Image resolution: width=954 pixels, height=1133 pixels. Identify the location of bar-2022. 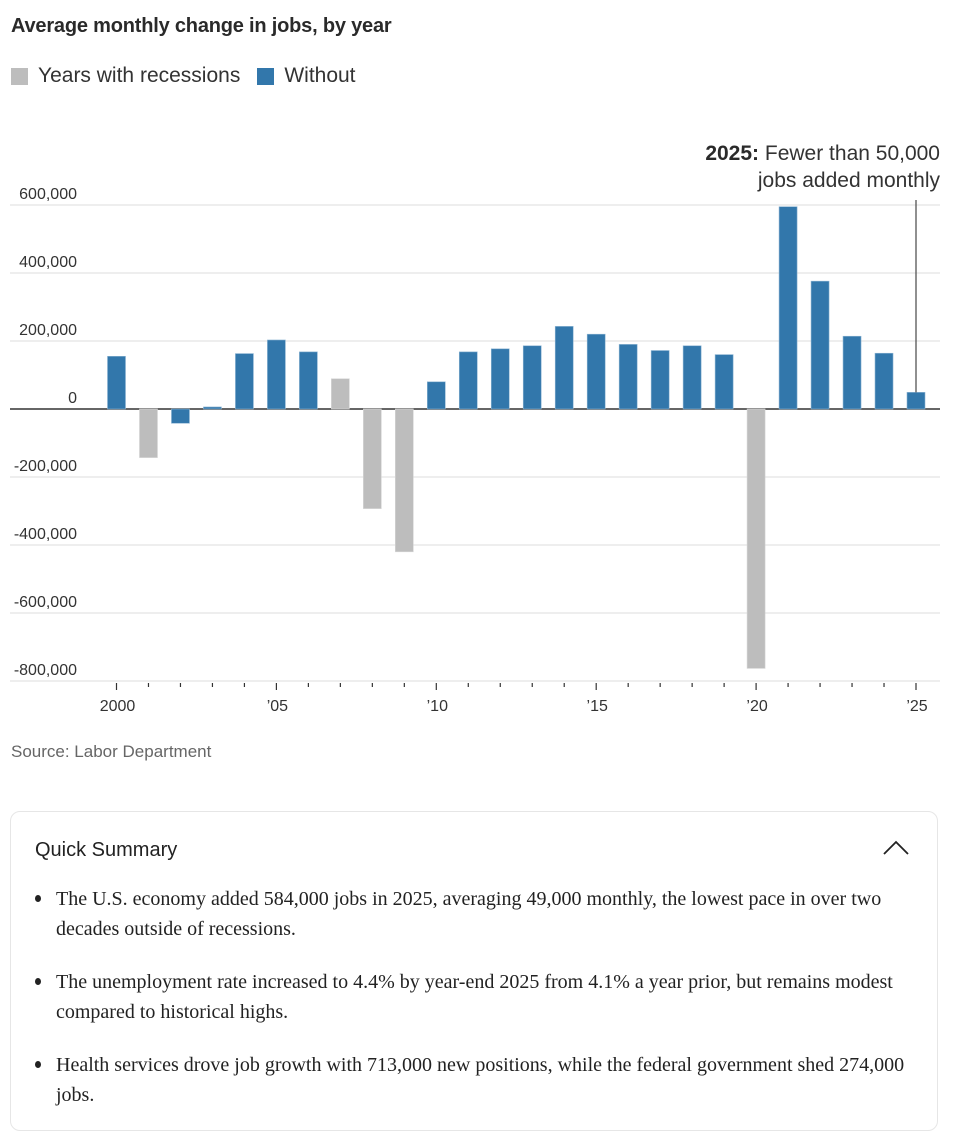
(820, 345).